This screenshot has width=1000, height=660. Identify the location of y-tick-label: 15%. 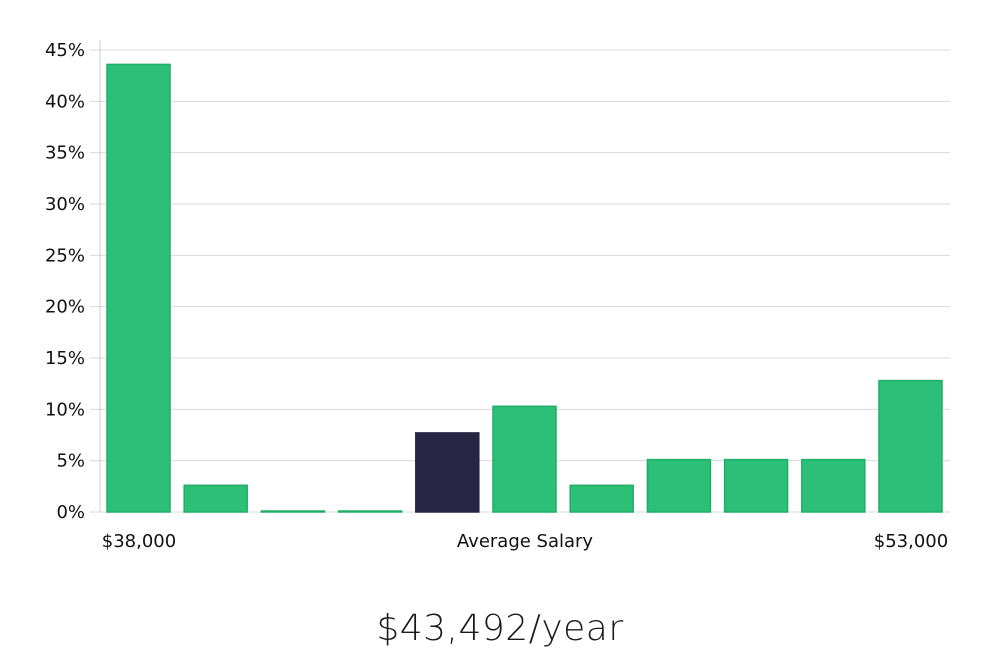
(65, 358).